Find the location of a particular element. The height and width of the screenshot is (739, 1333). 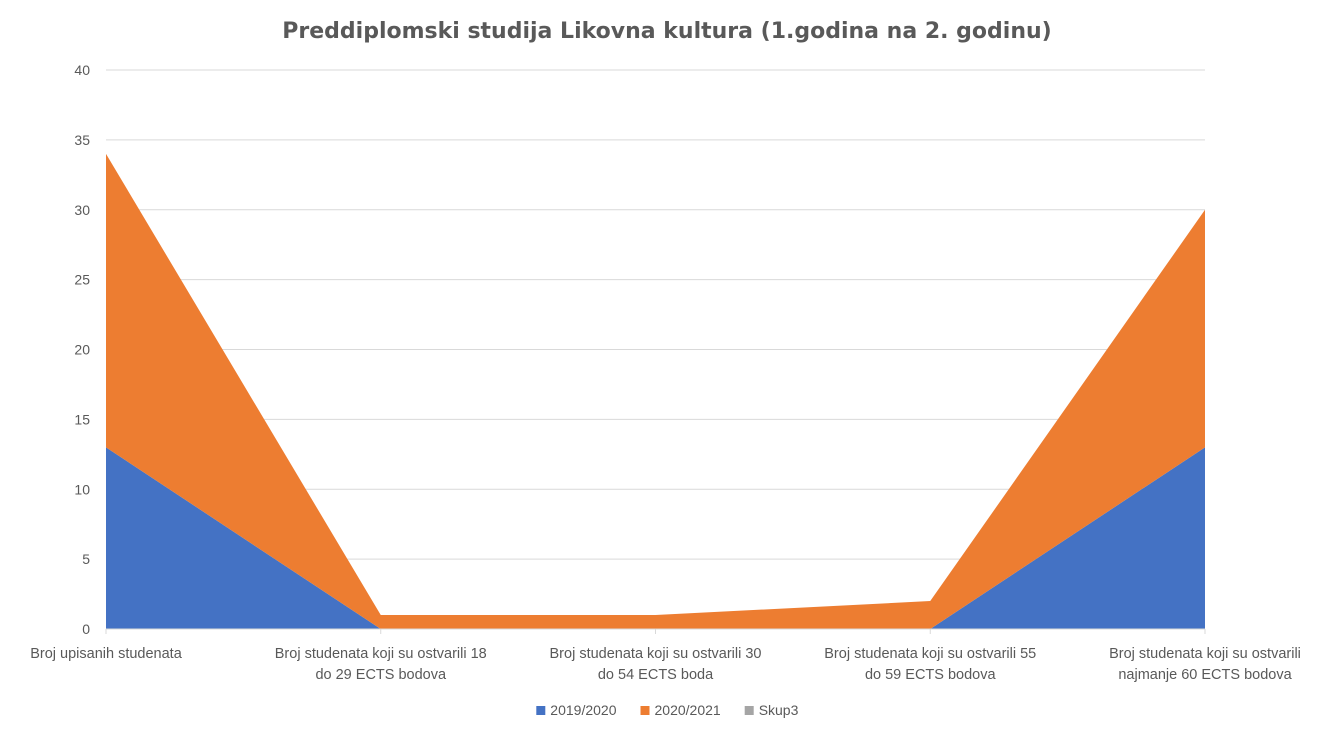

x-category-label-line: do 54 ECTS boda is located at coordinates (656, 675).